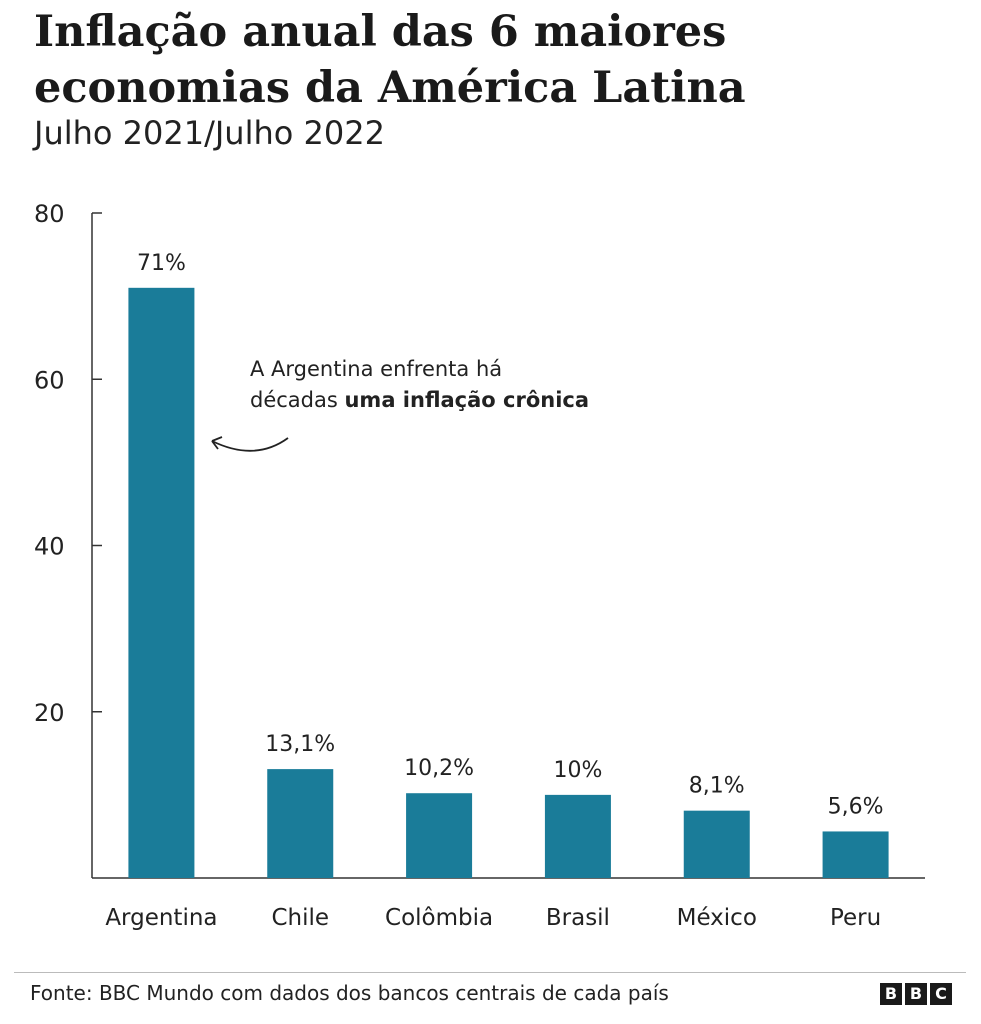 This screenshot has height=1024, width=981. I want to click on bbc-logo: B B C, so click(916, 994).